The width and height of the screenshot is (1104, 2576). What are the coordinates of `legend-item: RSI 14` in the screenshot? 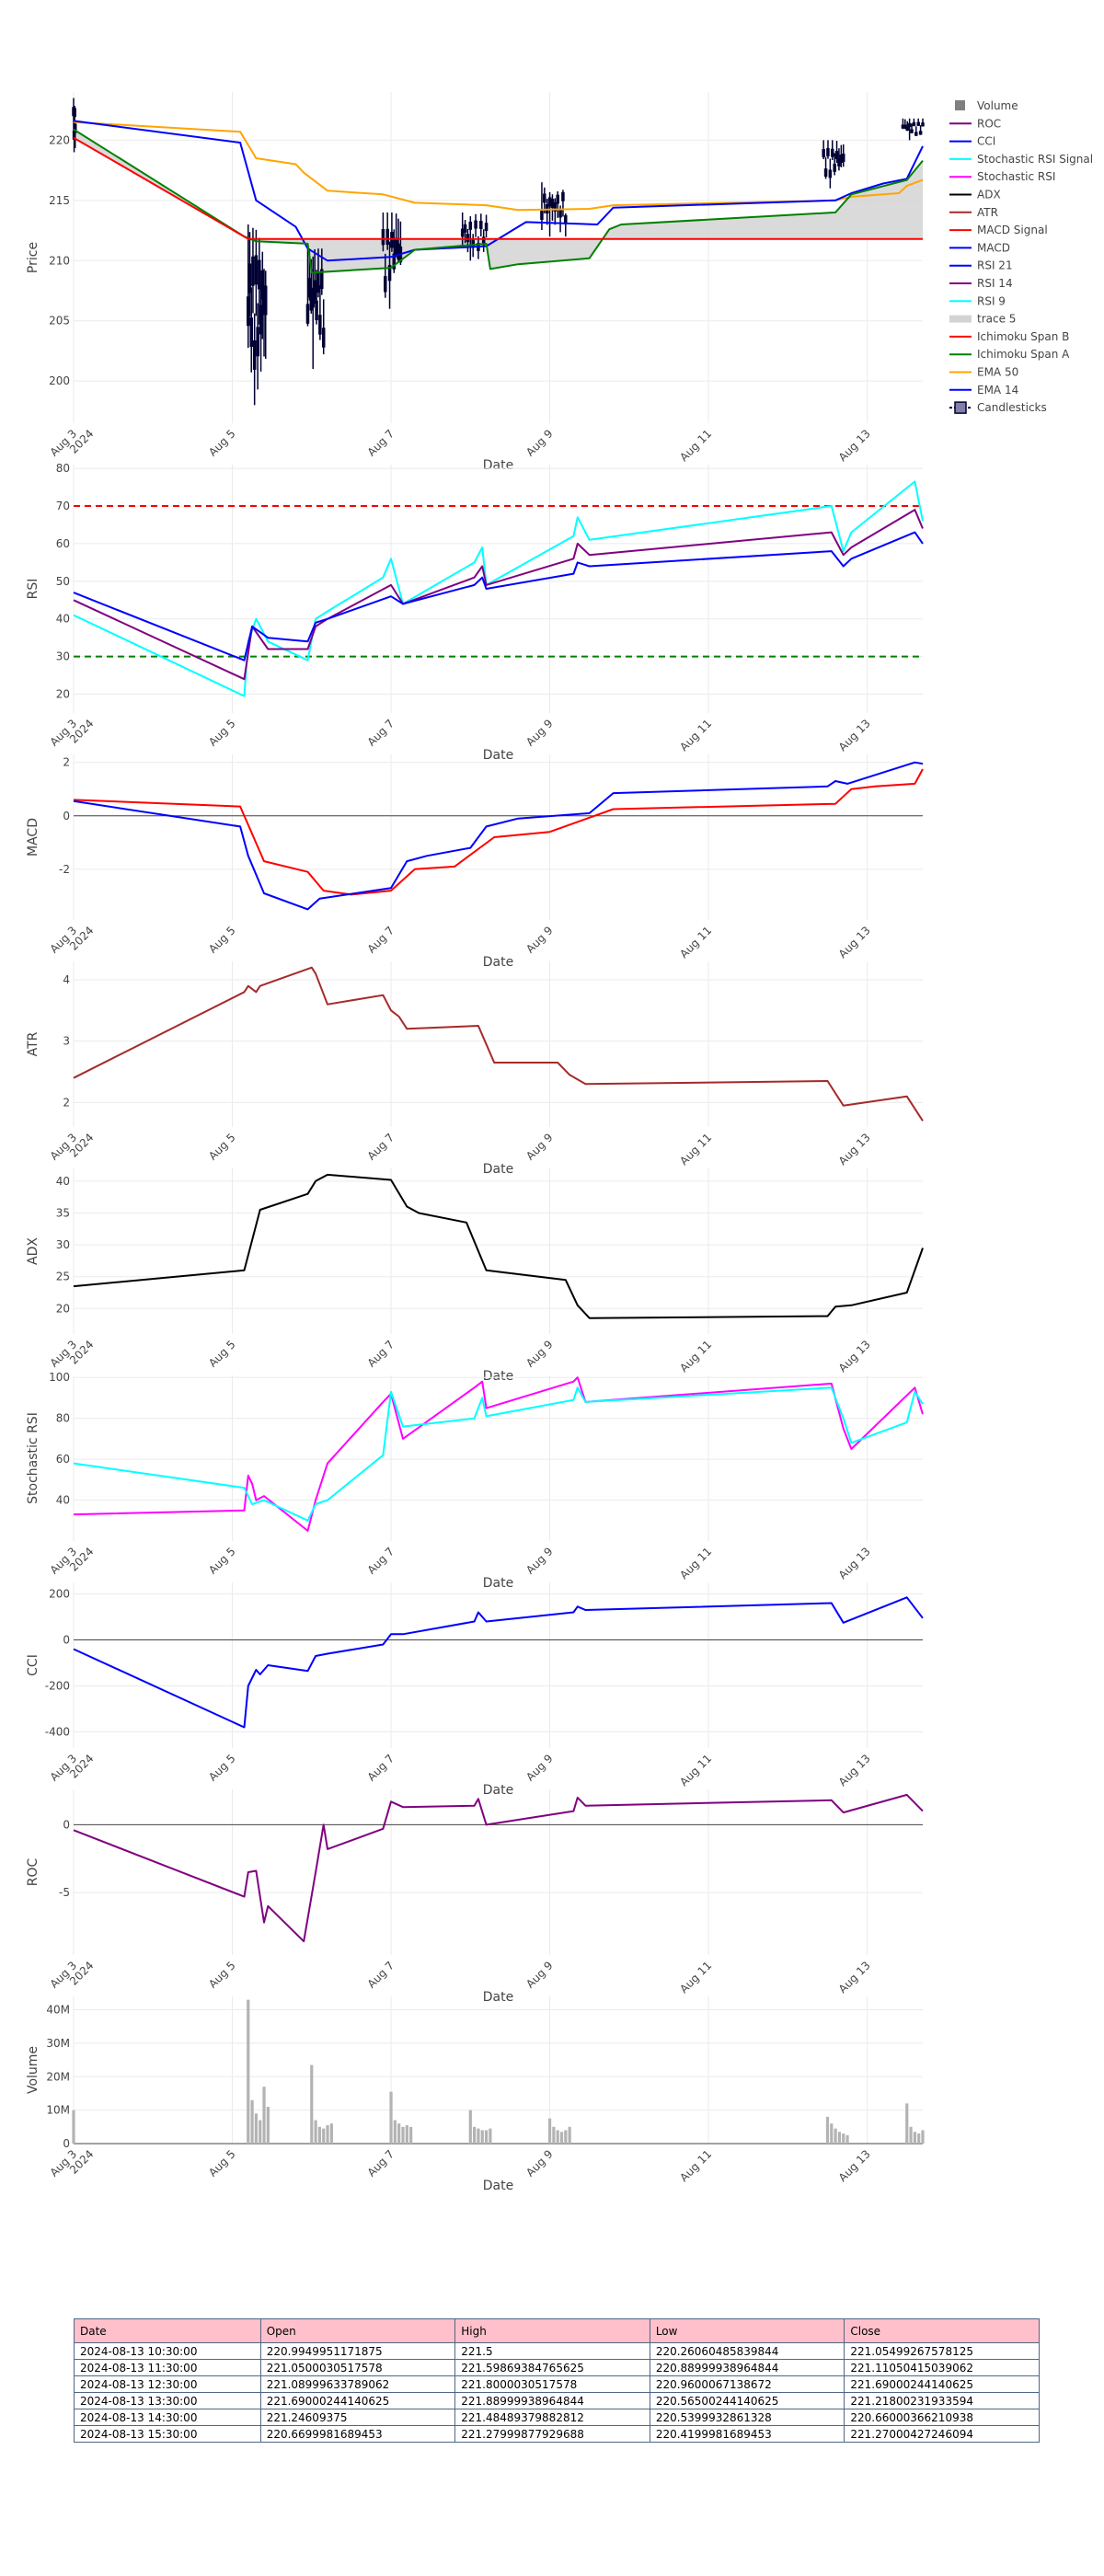 It's located at (981, 283).